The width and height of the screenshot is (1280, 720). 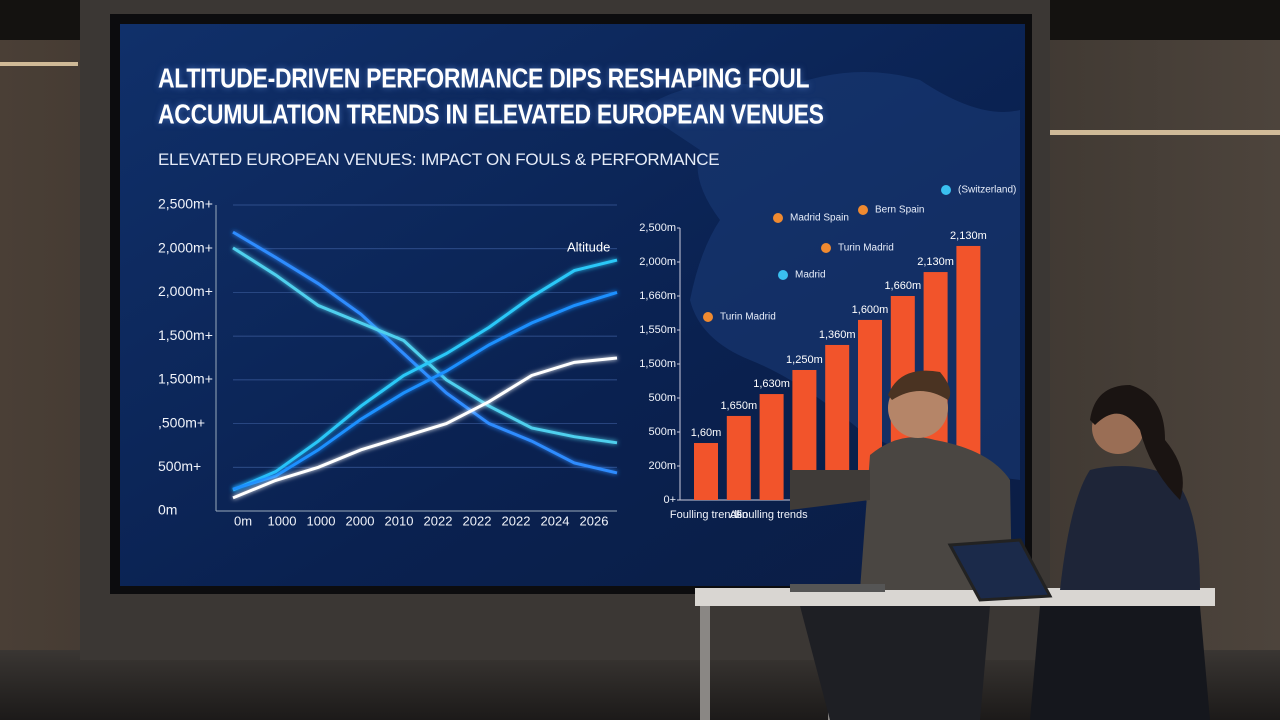 What do you see at coordinates (657, 296) in the screenshot?
I see `y-tick-label: 1,660m` at bounding box center [657, 296].